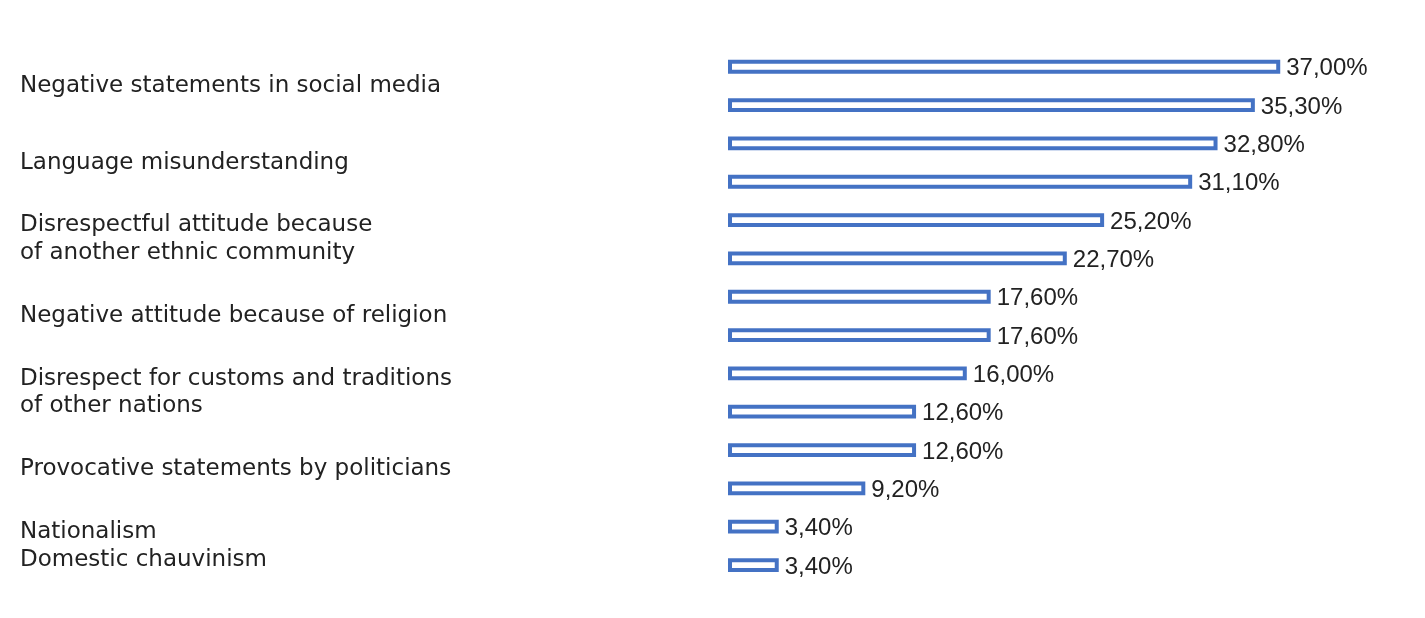  What do you see at coordinates (196, 237) in the screenshot?
I see `y-tick-label: Disrespectful attitude because of another ethnic community` at bounding box center [196, 237].